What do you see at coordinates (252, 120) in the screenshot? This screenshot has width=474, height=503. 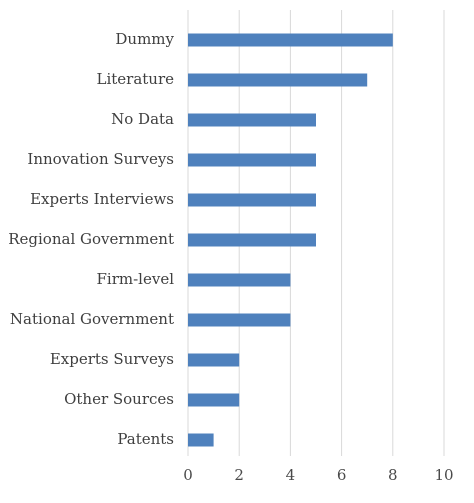 I see `bar-no-data` at bounding box center [252, 120].